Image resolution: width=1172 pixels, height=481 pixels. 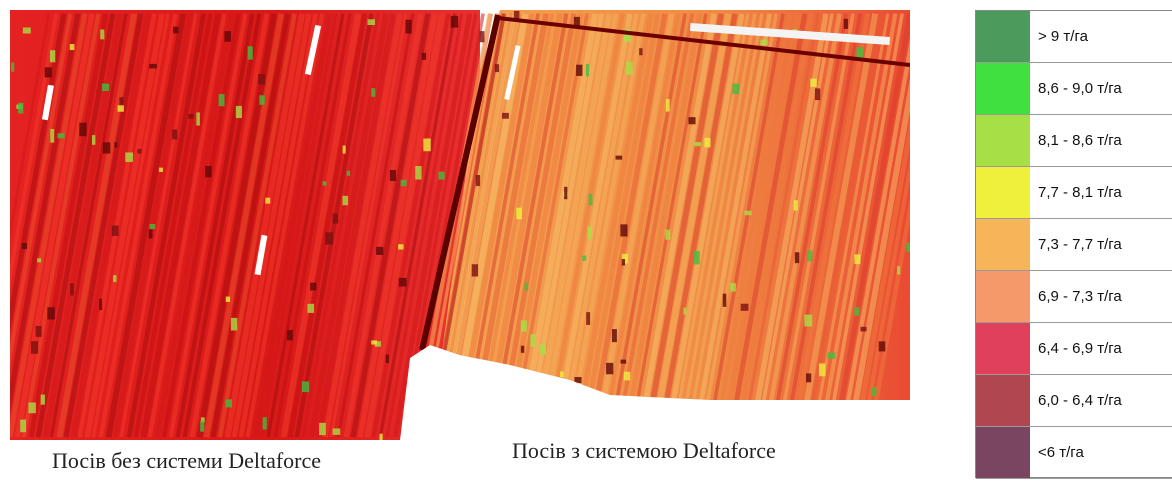 I want to click on legend-item: > 9 т/га, so click(x=1074, y=37).